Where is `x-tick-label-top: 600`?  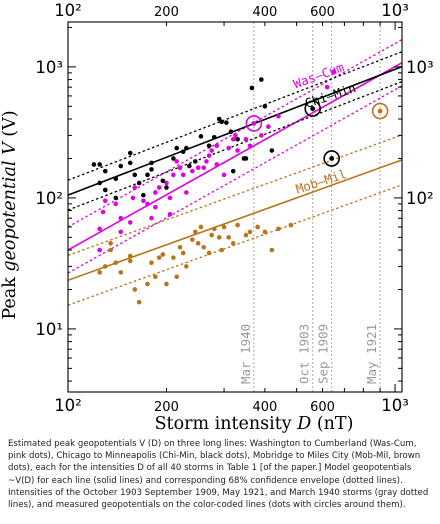 x-tick-label-top: 600 is located at coordinates (322, 12).